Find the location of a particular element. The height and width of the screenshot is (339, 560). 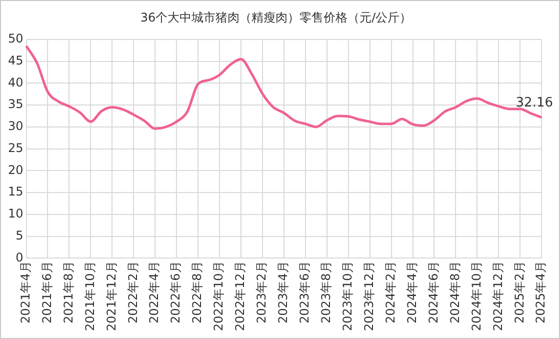

y-tick-label: 5 is located at coordinates (20, 235).